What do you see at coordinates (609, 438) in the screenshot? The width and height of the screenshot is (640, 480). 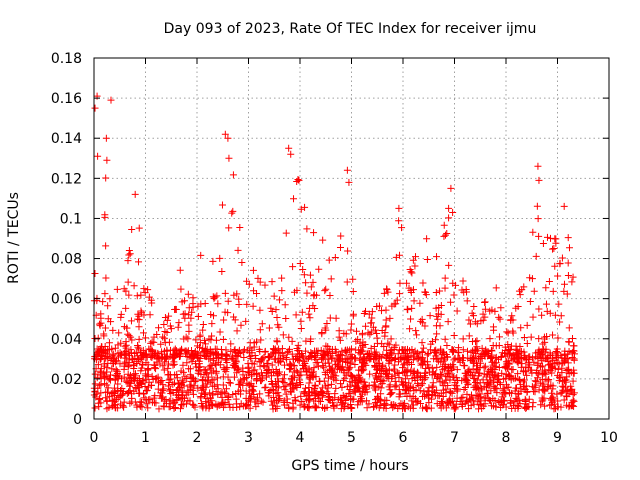 I see `x-tick-label: 10` at bounding box center [609, 438].